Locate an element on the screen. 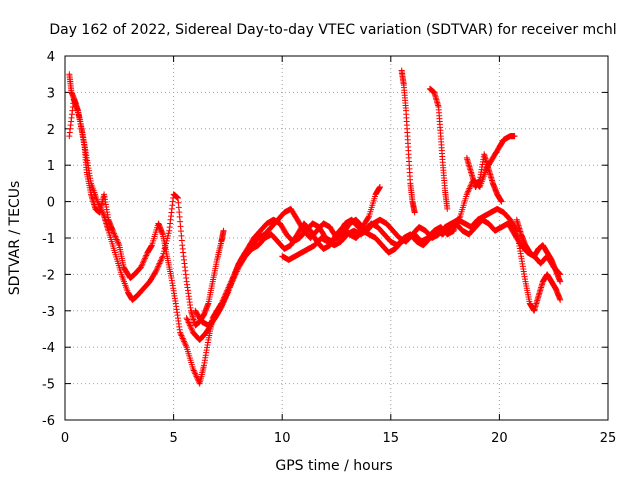 This screenshot has width=640, height=480. y-tick-label: 4 is located at coordinates (51, 57).